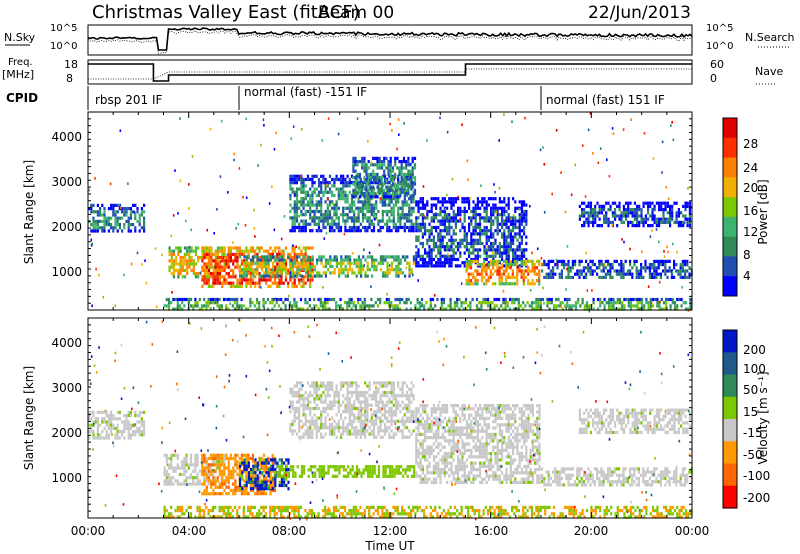 The image size is (800, 554). Describe the element at coordinates (71, 64) in the screenshot. I see `freq-tick-high: 18` at that location.